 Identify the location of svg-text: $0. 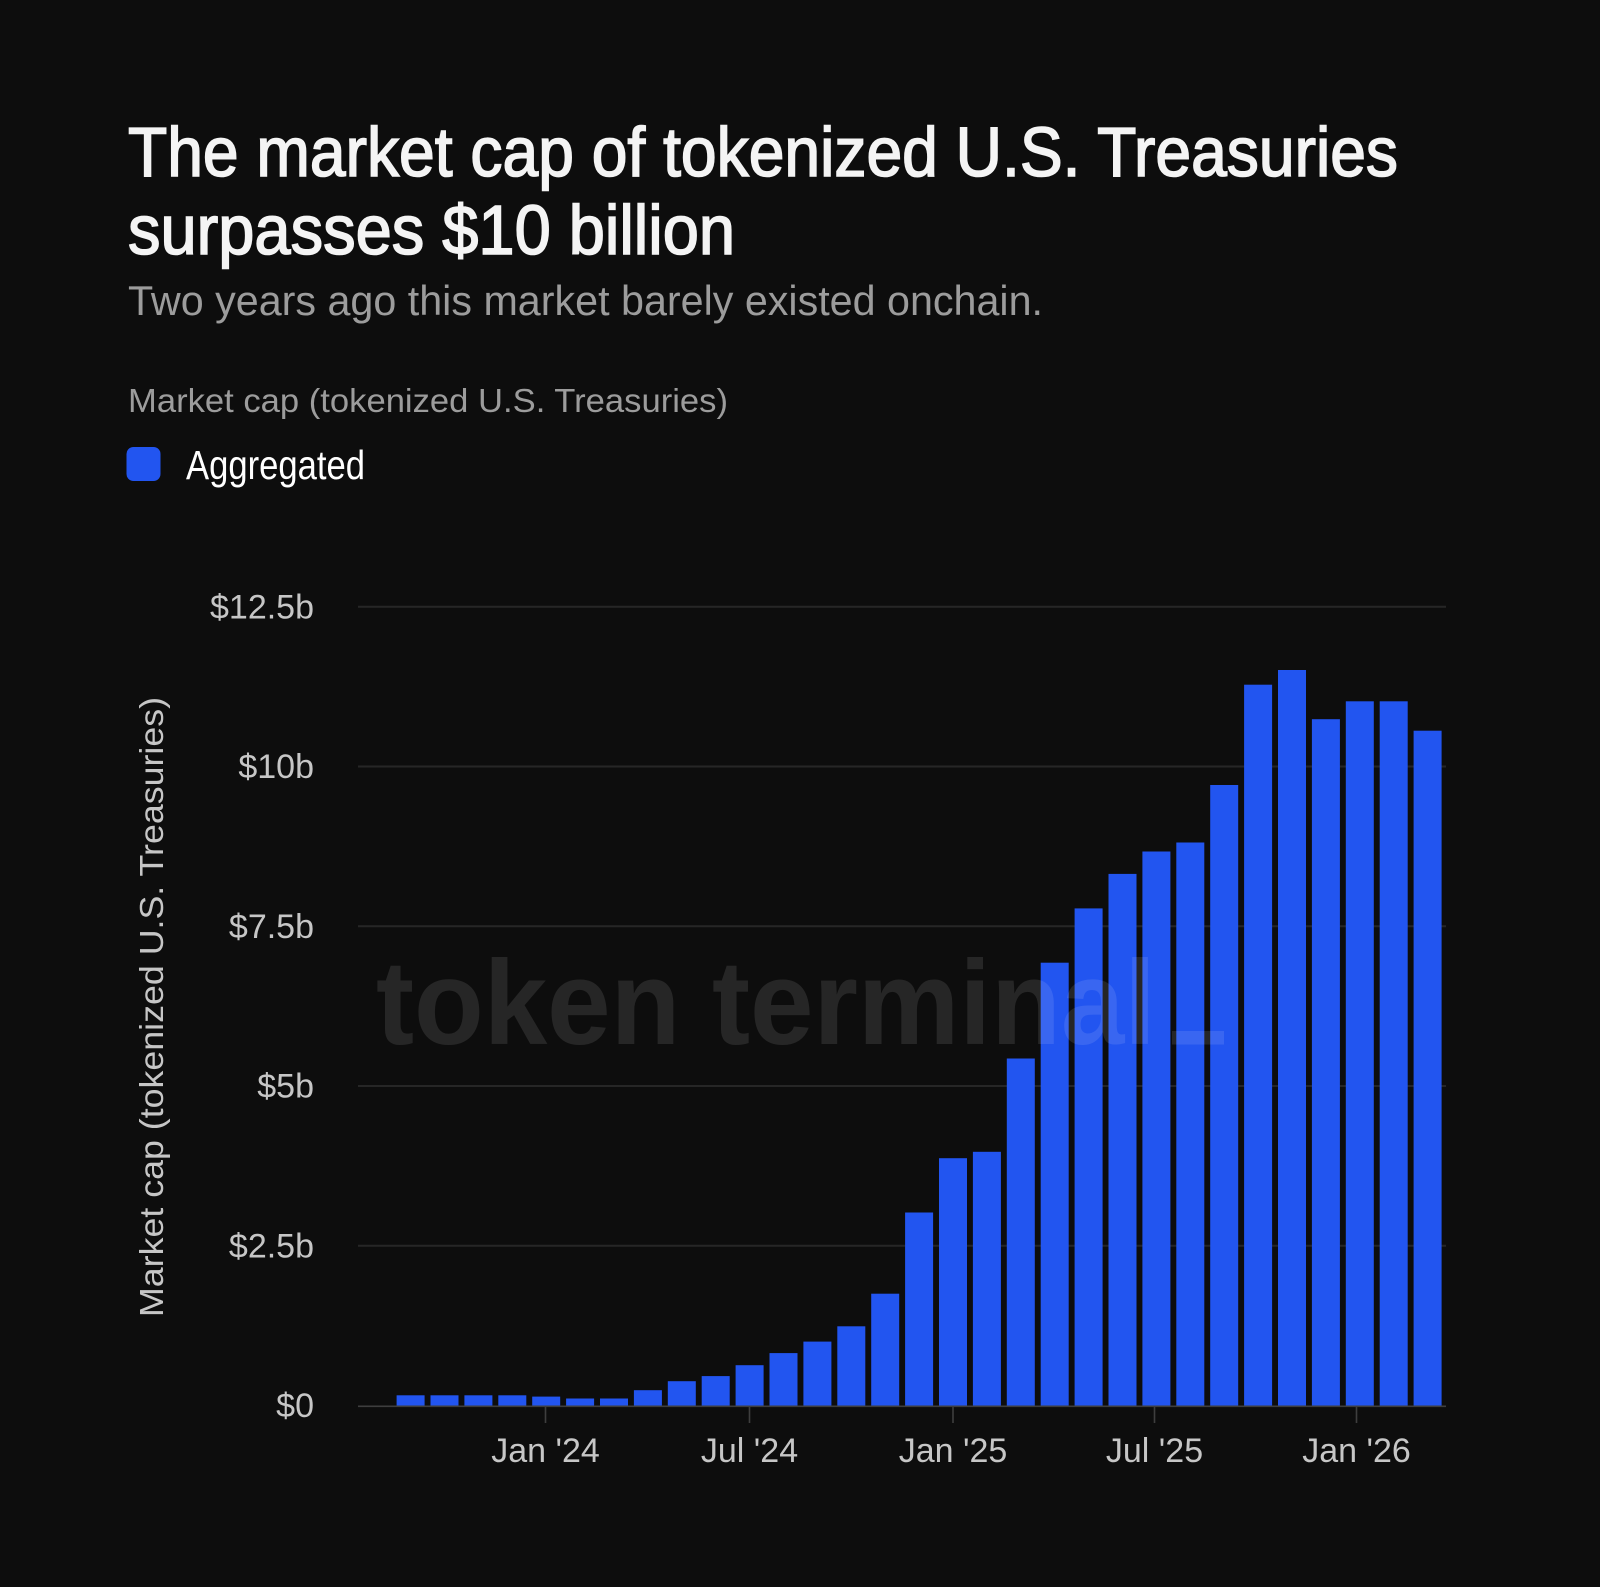
(295, 1406).